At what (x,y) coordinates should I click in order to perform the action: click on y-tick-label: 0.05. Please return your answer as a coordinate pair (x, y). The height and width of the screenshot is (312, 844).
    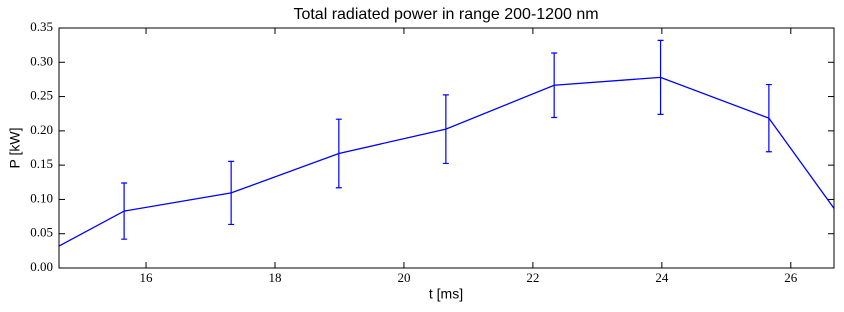
    Looking at the image, I should click on (41, 232).